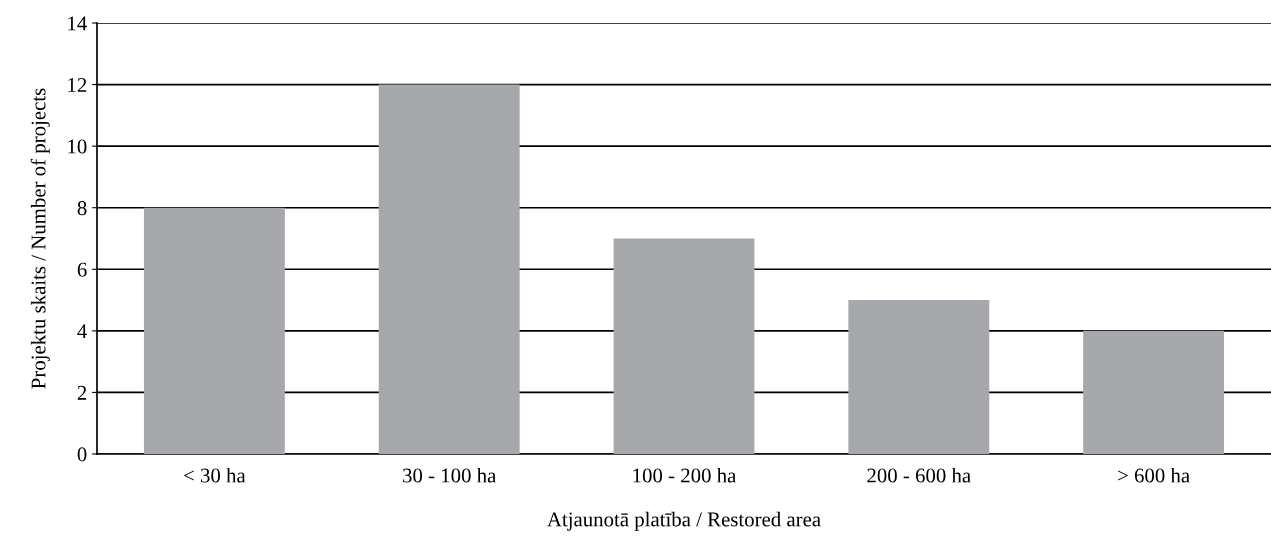  What do you see at coordinates (450, 475) in the screenshot?
I see `x-tick-label: 30 - 100 ha` at bounding box center [450, 475].